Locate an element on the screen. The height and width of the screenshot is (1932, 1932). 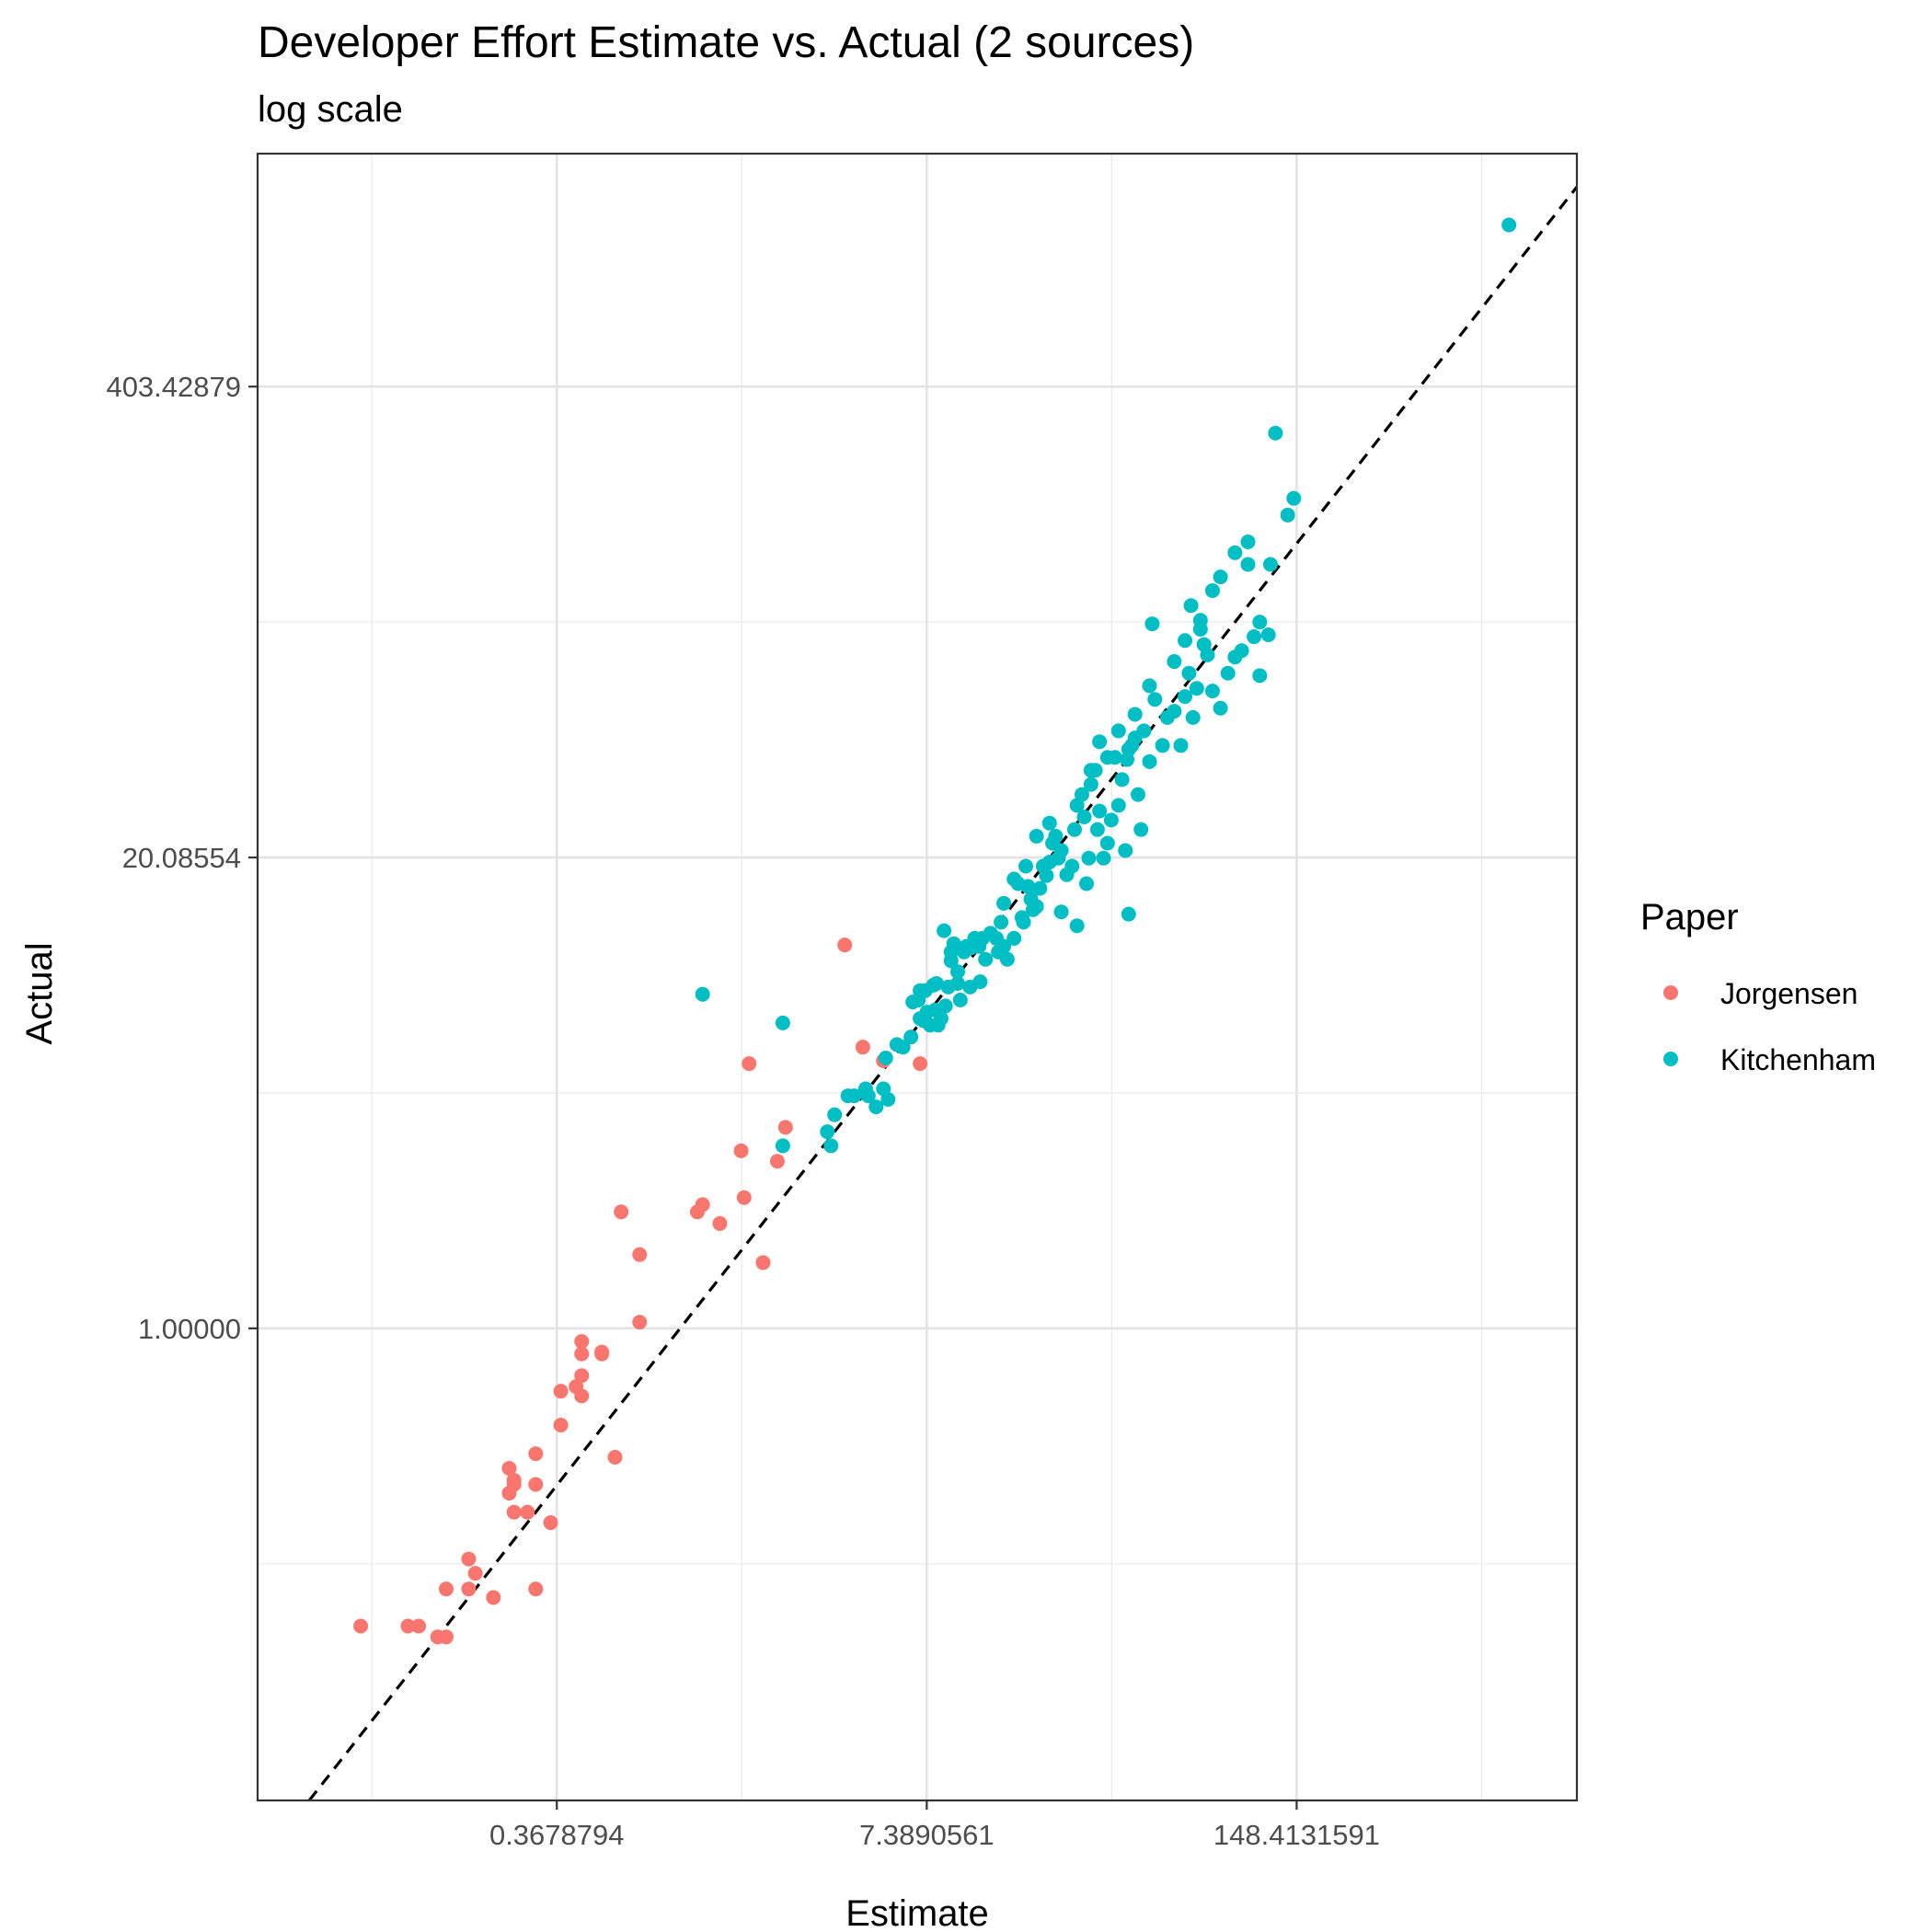
y-axis: 1.00000 20.08554 403.42879 is located at coordinates (182, 858).